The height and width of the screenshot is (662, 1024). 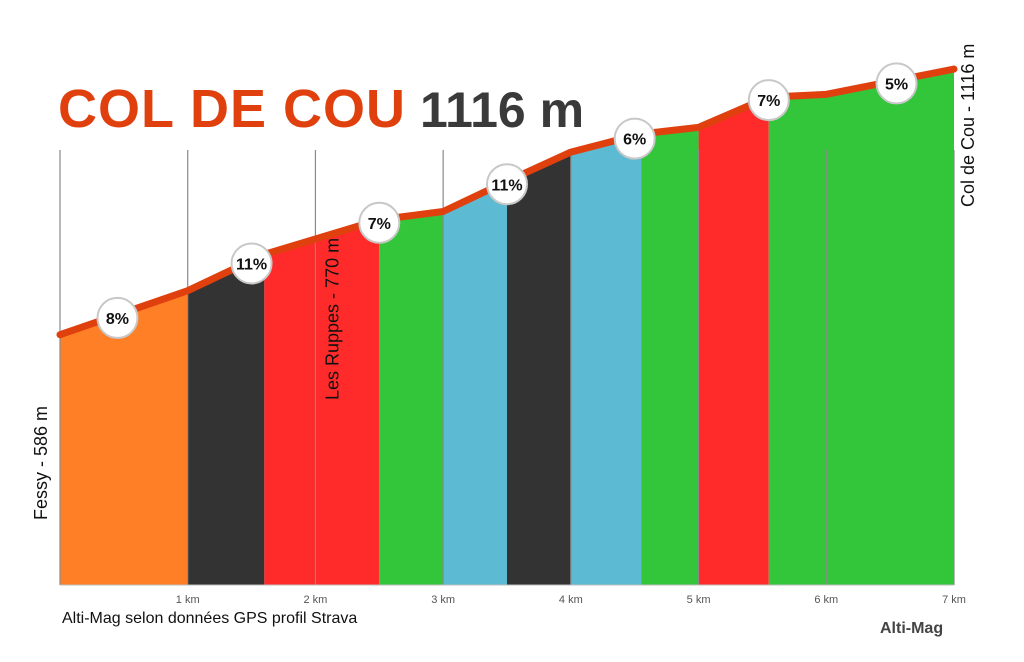 I want to click on climb-name: COL DE COU, so click(x=232, y=109).